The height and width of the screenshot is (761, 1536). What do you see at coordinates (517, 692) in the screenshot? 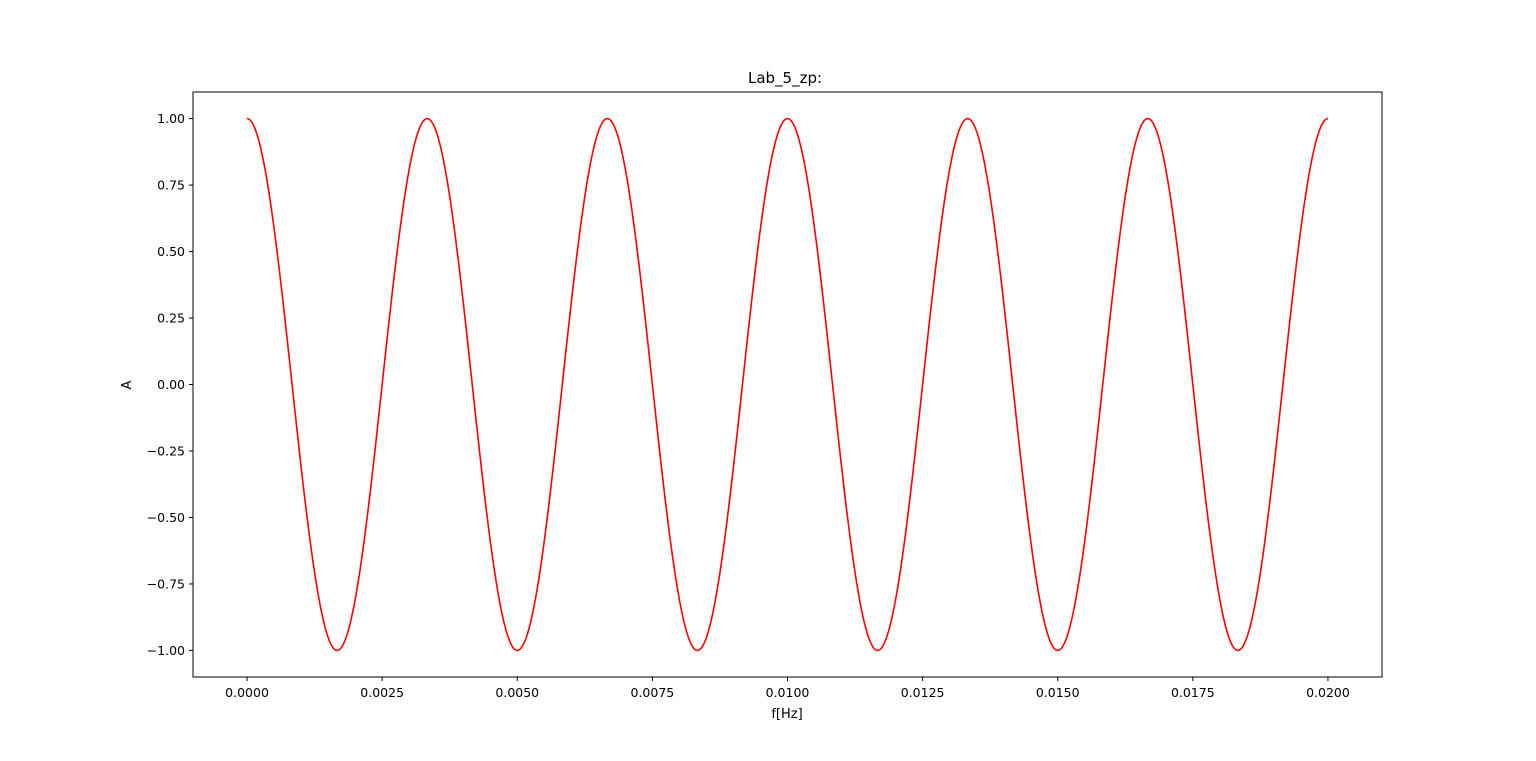
I see `x-tick-label: 0.0050` at bounding box center [517, 692].